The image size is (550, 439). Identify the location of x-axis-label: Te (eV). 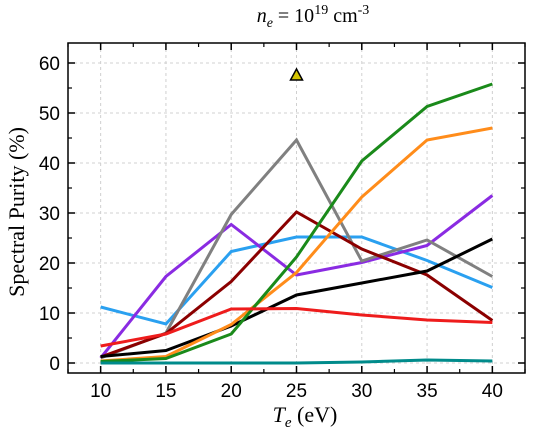
(305, 416).